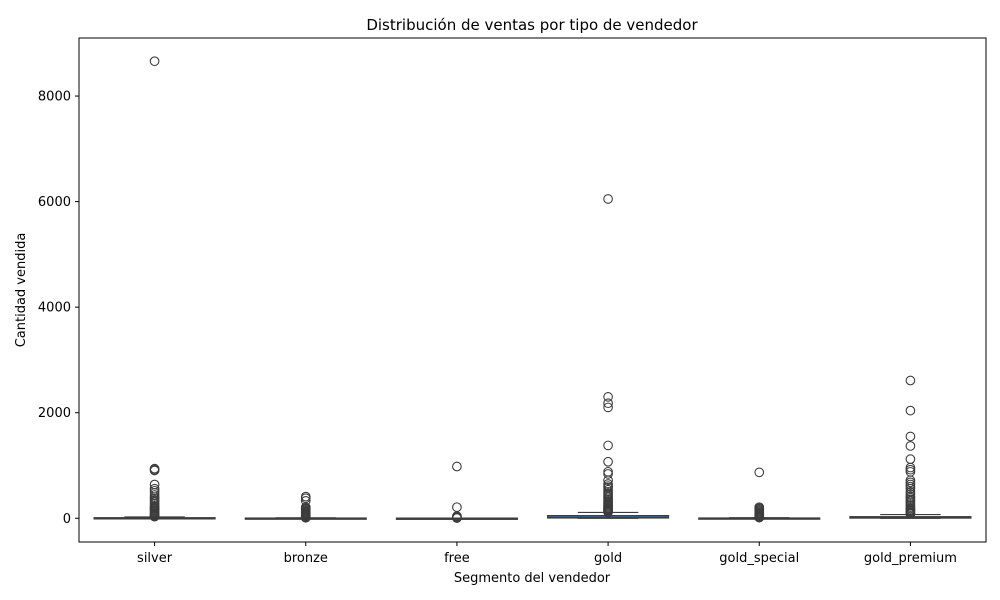  What do you see at coordinates (306, 558) in the screenshot?
I see `x-tick-label: bronze` at bounding box center [306, 558].